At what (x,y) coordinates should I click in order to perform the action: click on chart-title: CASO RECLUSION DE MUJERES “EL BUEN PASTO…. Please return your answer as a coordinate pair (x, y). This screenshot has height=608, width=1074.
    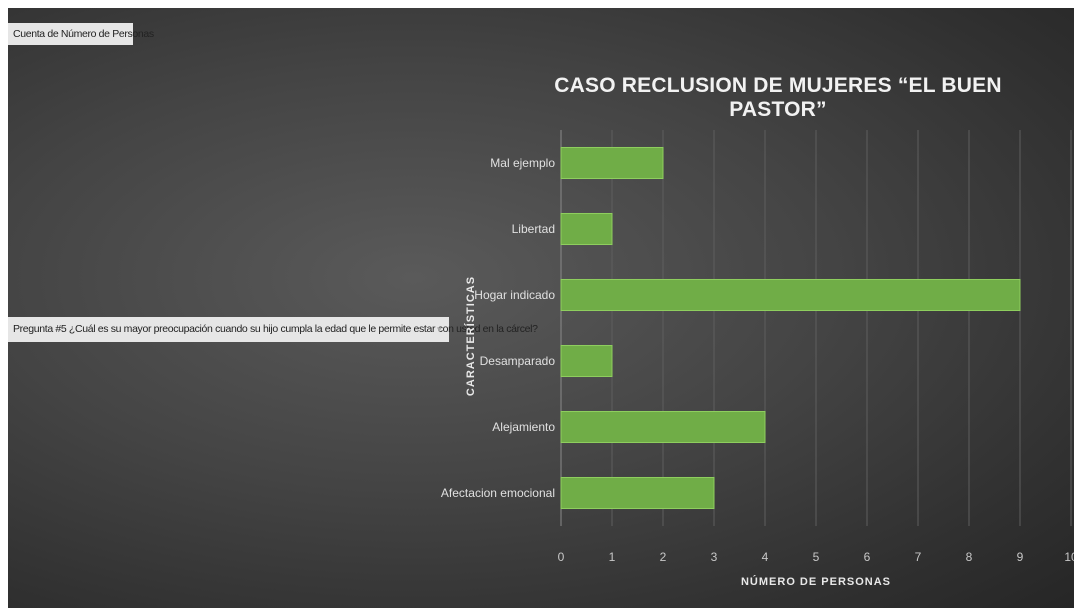
    Looking at the image, I should click on (778, 97).